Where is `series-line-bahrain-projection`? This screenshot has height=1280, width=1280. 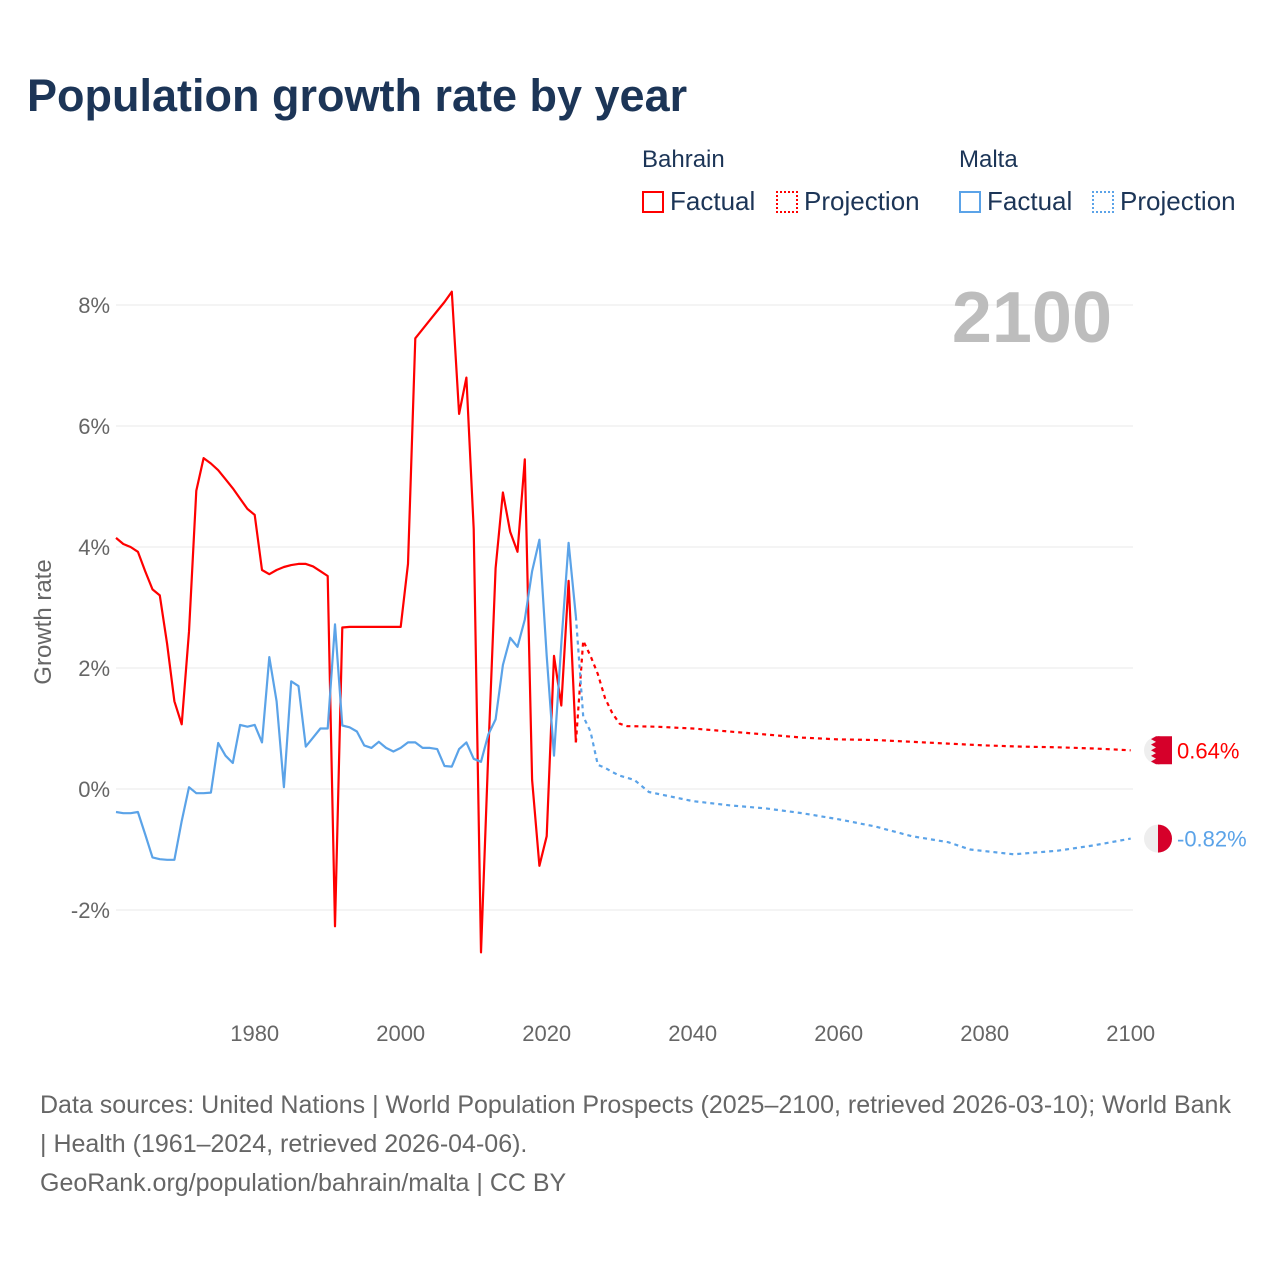 series-line-bahrain-projection is located at coordinates (852, 695).